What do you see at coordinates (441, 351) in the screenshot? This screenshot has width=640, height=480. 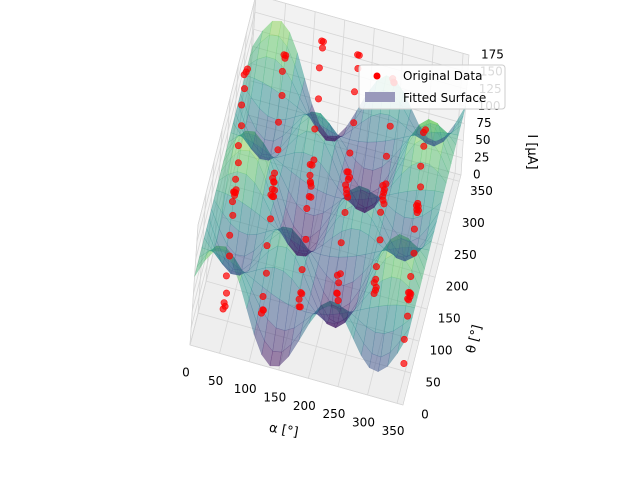 I see `y-tick-label: 100` at bounding box center [441, 351].